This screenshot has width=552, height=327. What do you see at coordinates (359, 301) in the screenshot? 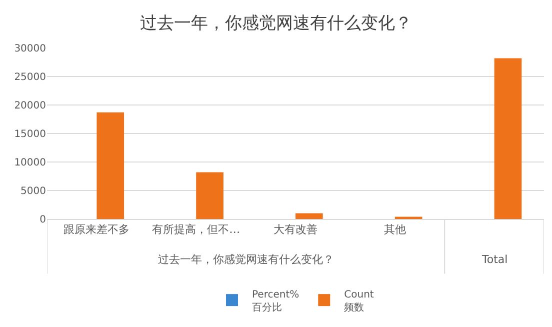
I see `legend-label: Count 频数` at bounding box center [359, 301].